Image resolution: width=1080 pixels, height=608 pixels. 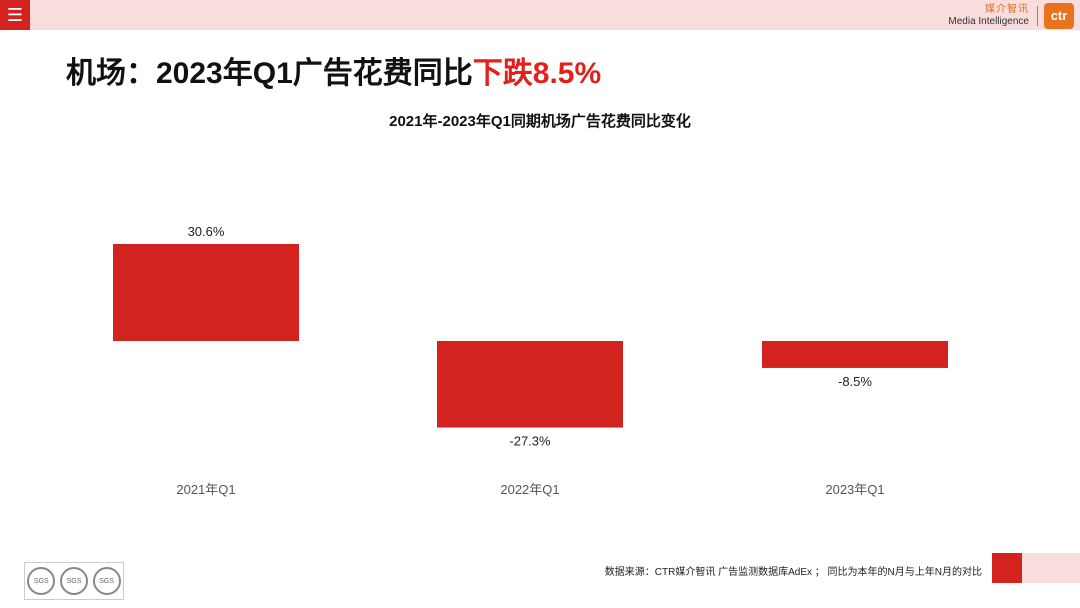 I want to click on data-label-2: -27.3%, so click(x=530, y=441).